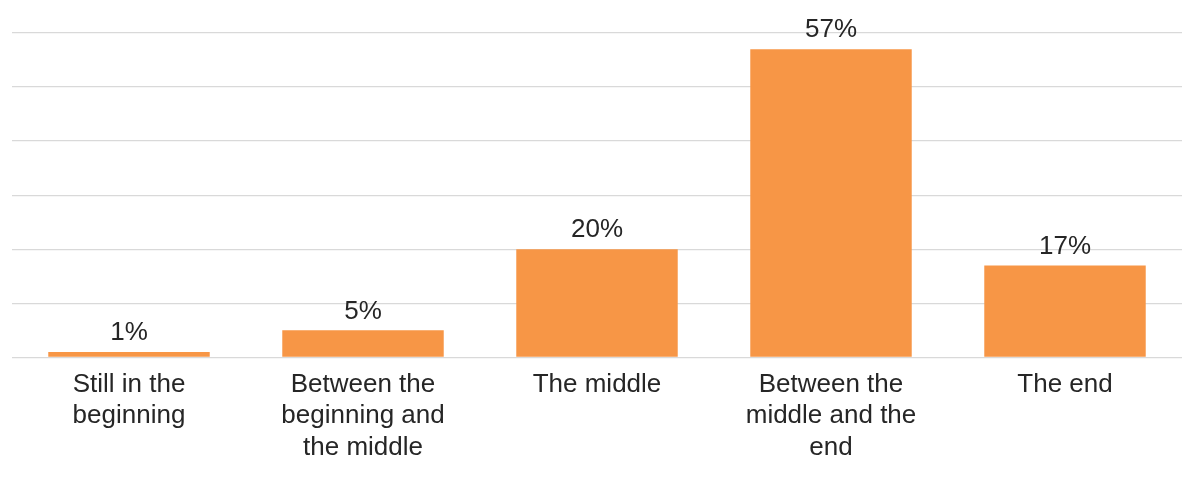  What do you see at coordinates (129, 331) in the screenshot?
I see `data-label: 1%` at bounding box center [129, 331].